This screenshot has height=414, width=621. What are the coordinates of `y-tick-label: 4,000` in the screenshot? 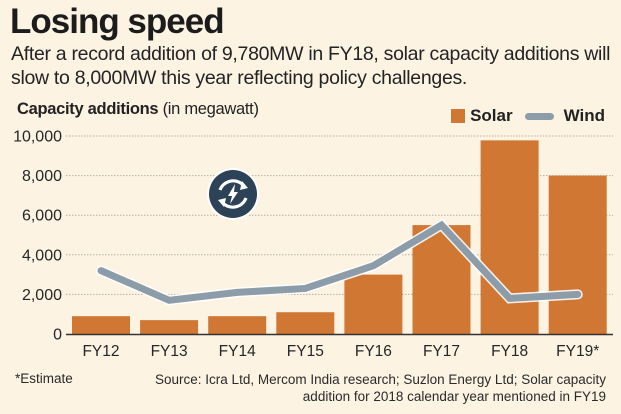 It's located at (42, 255).